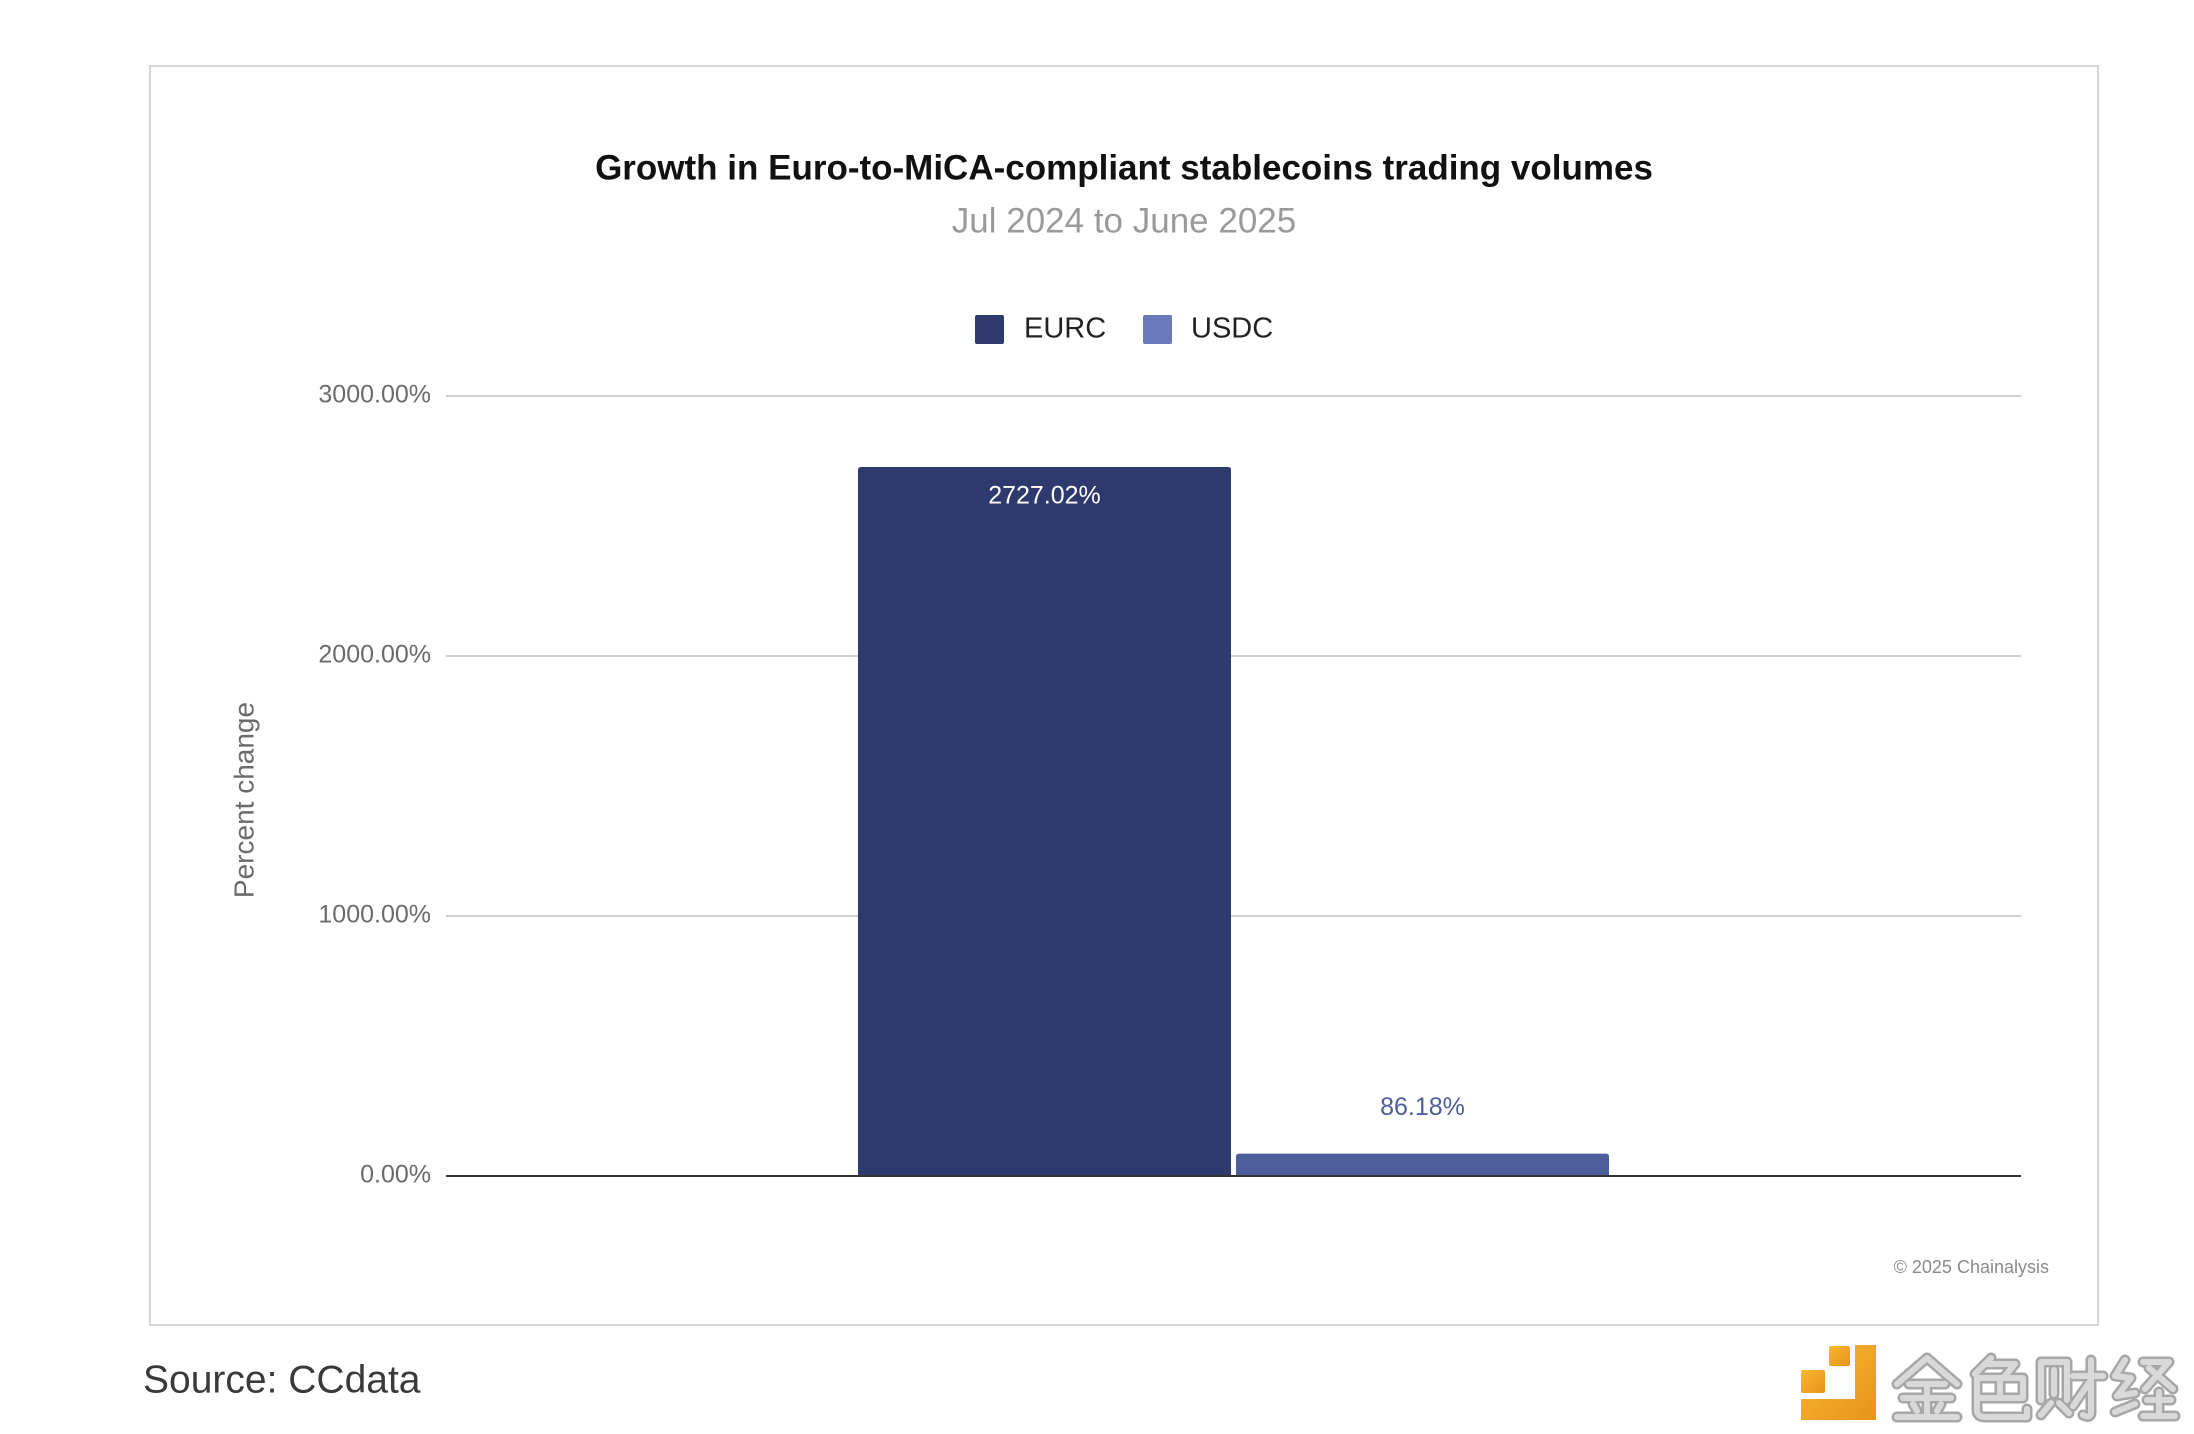 The height and width of the screenshot is (1434, 2194). I want to click on legend-item-eurc: EURC, so click(1040, 329).